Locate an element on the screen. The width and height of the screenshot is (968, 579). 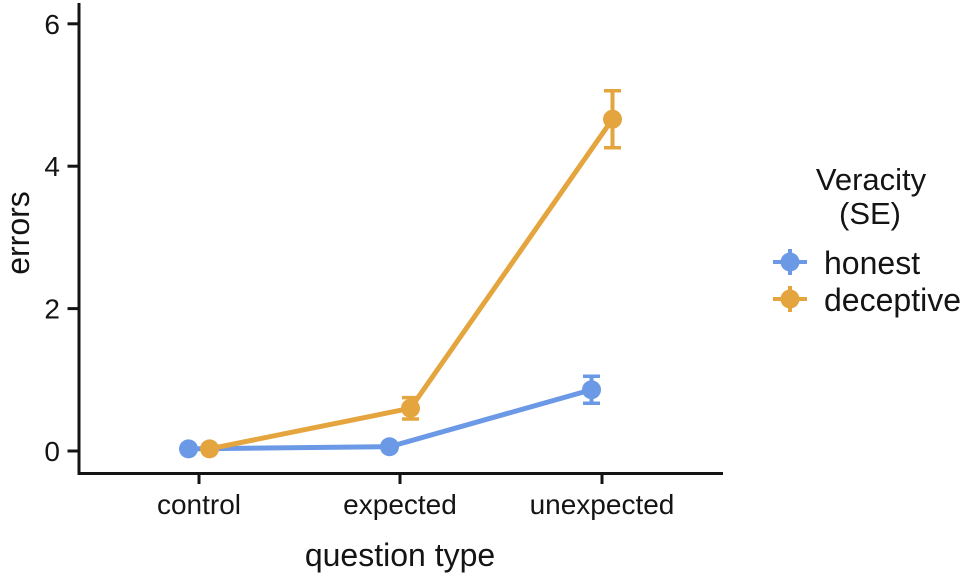
y-tick-label: 0 is located at coordinates (52, 451).